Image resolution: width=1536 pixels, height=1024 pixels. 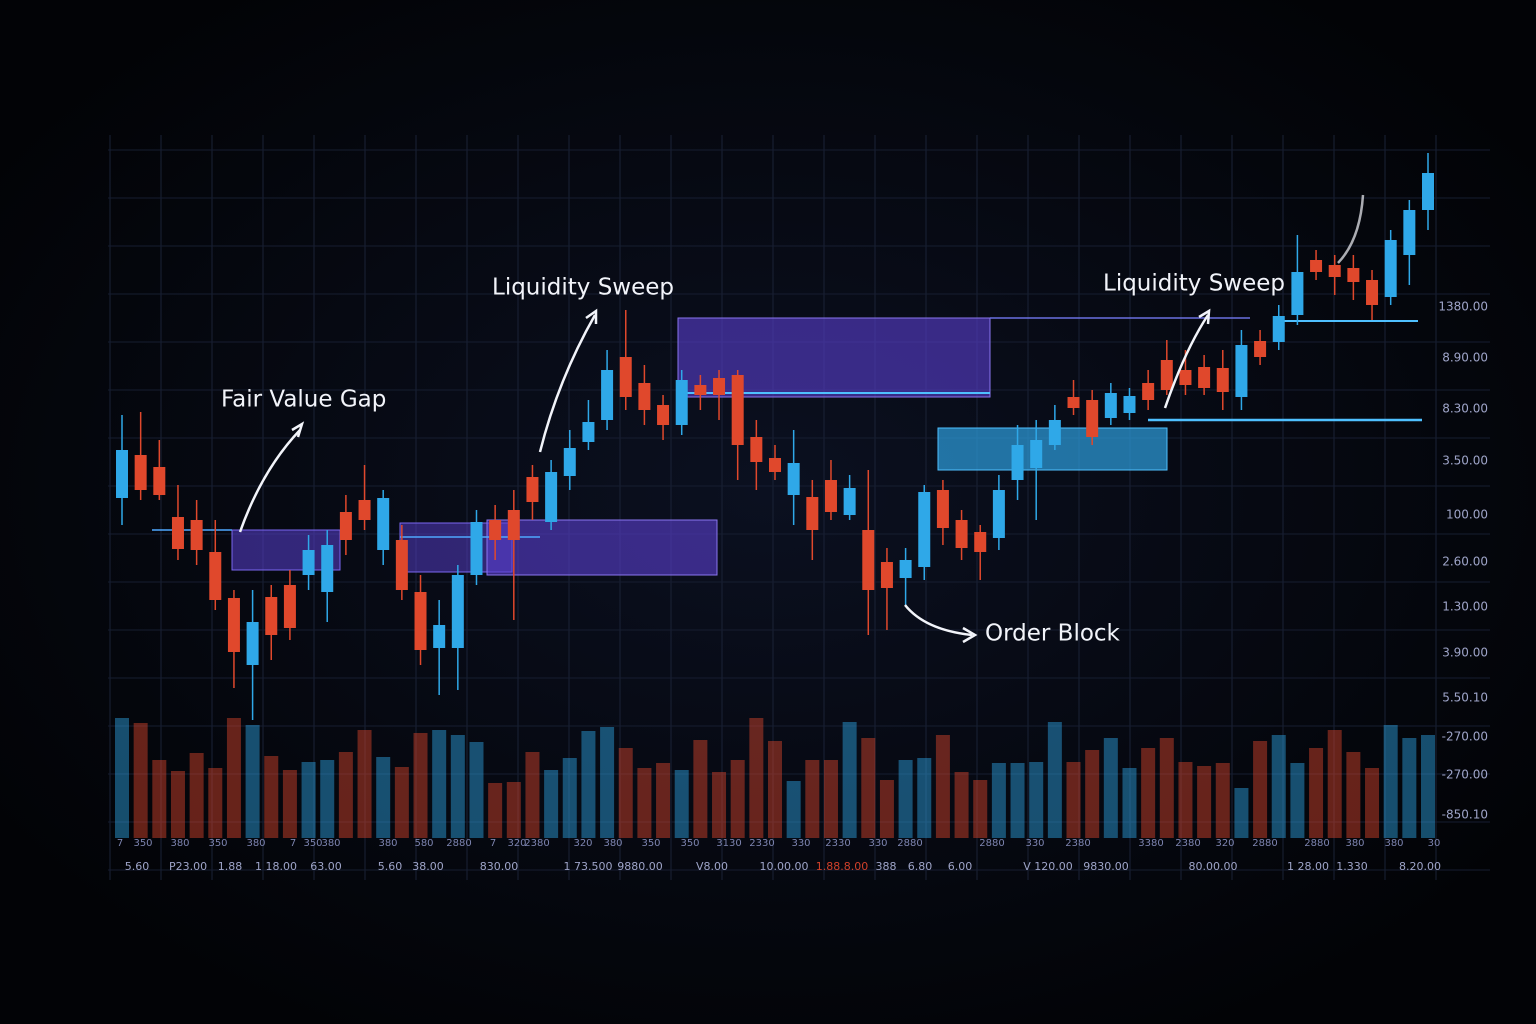 I want to click on bottom-label: 6.00, so click(x=960, y=866).